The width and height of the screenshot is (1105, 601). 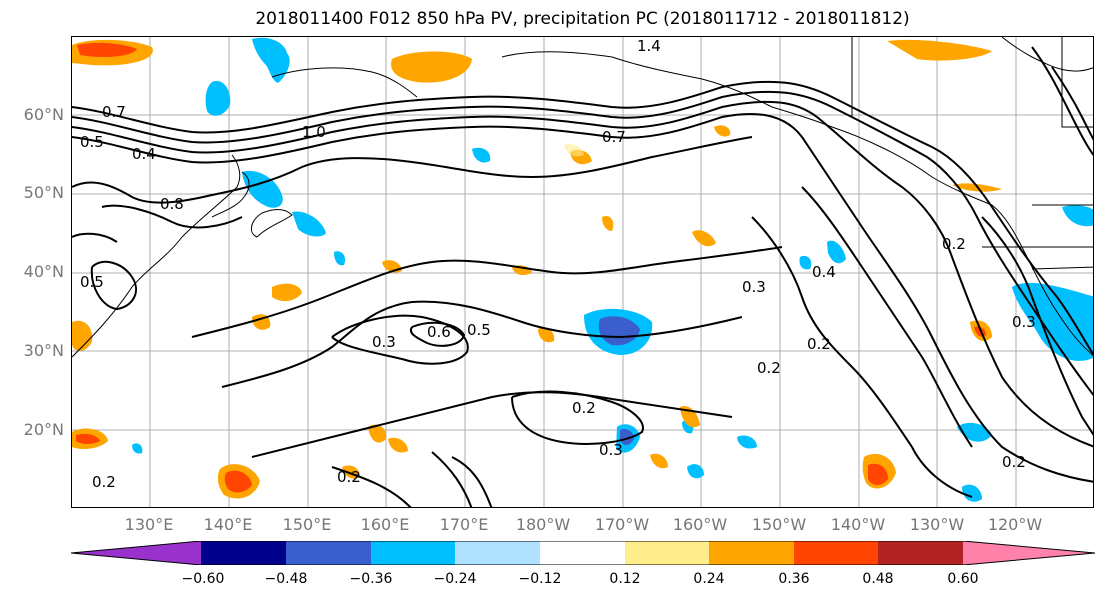 What do you see at coordinates (779, 524) in the screenshot?
I see `lon-label-150w: 150°W` at bounding box center [779, 524].